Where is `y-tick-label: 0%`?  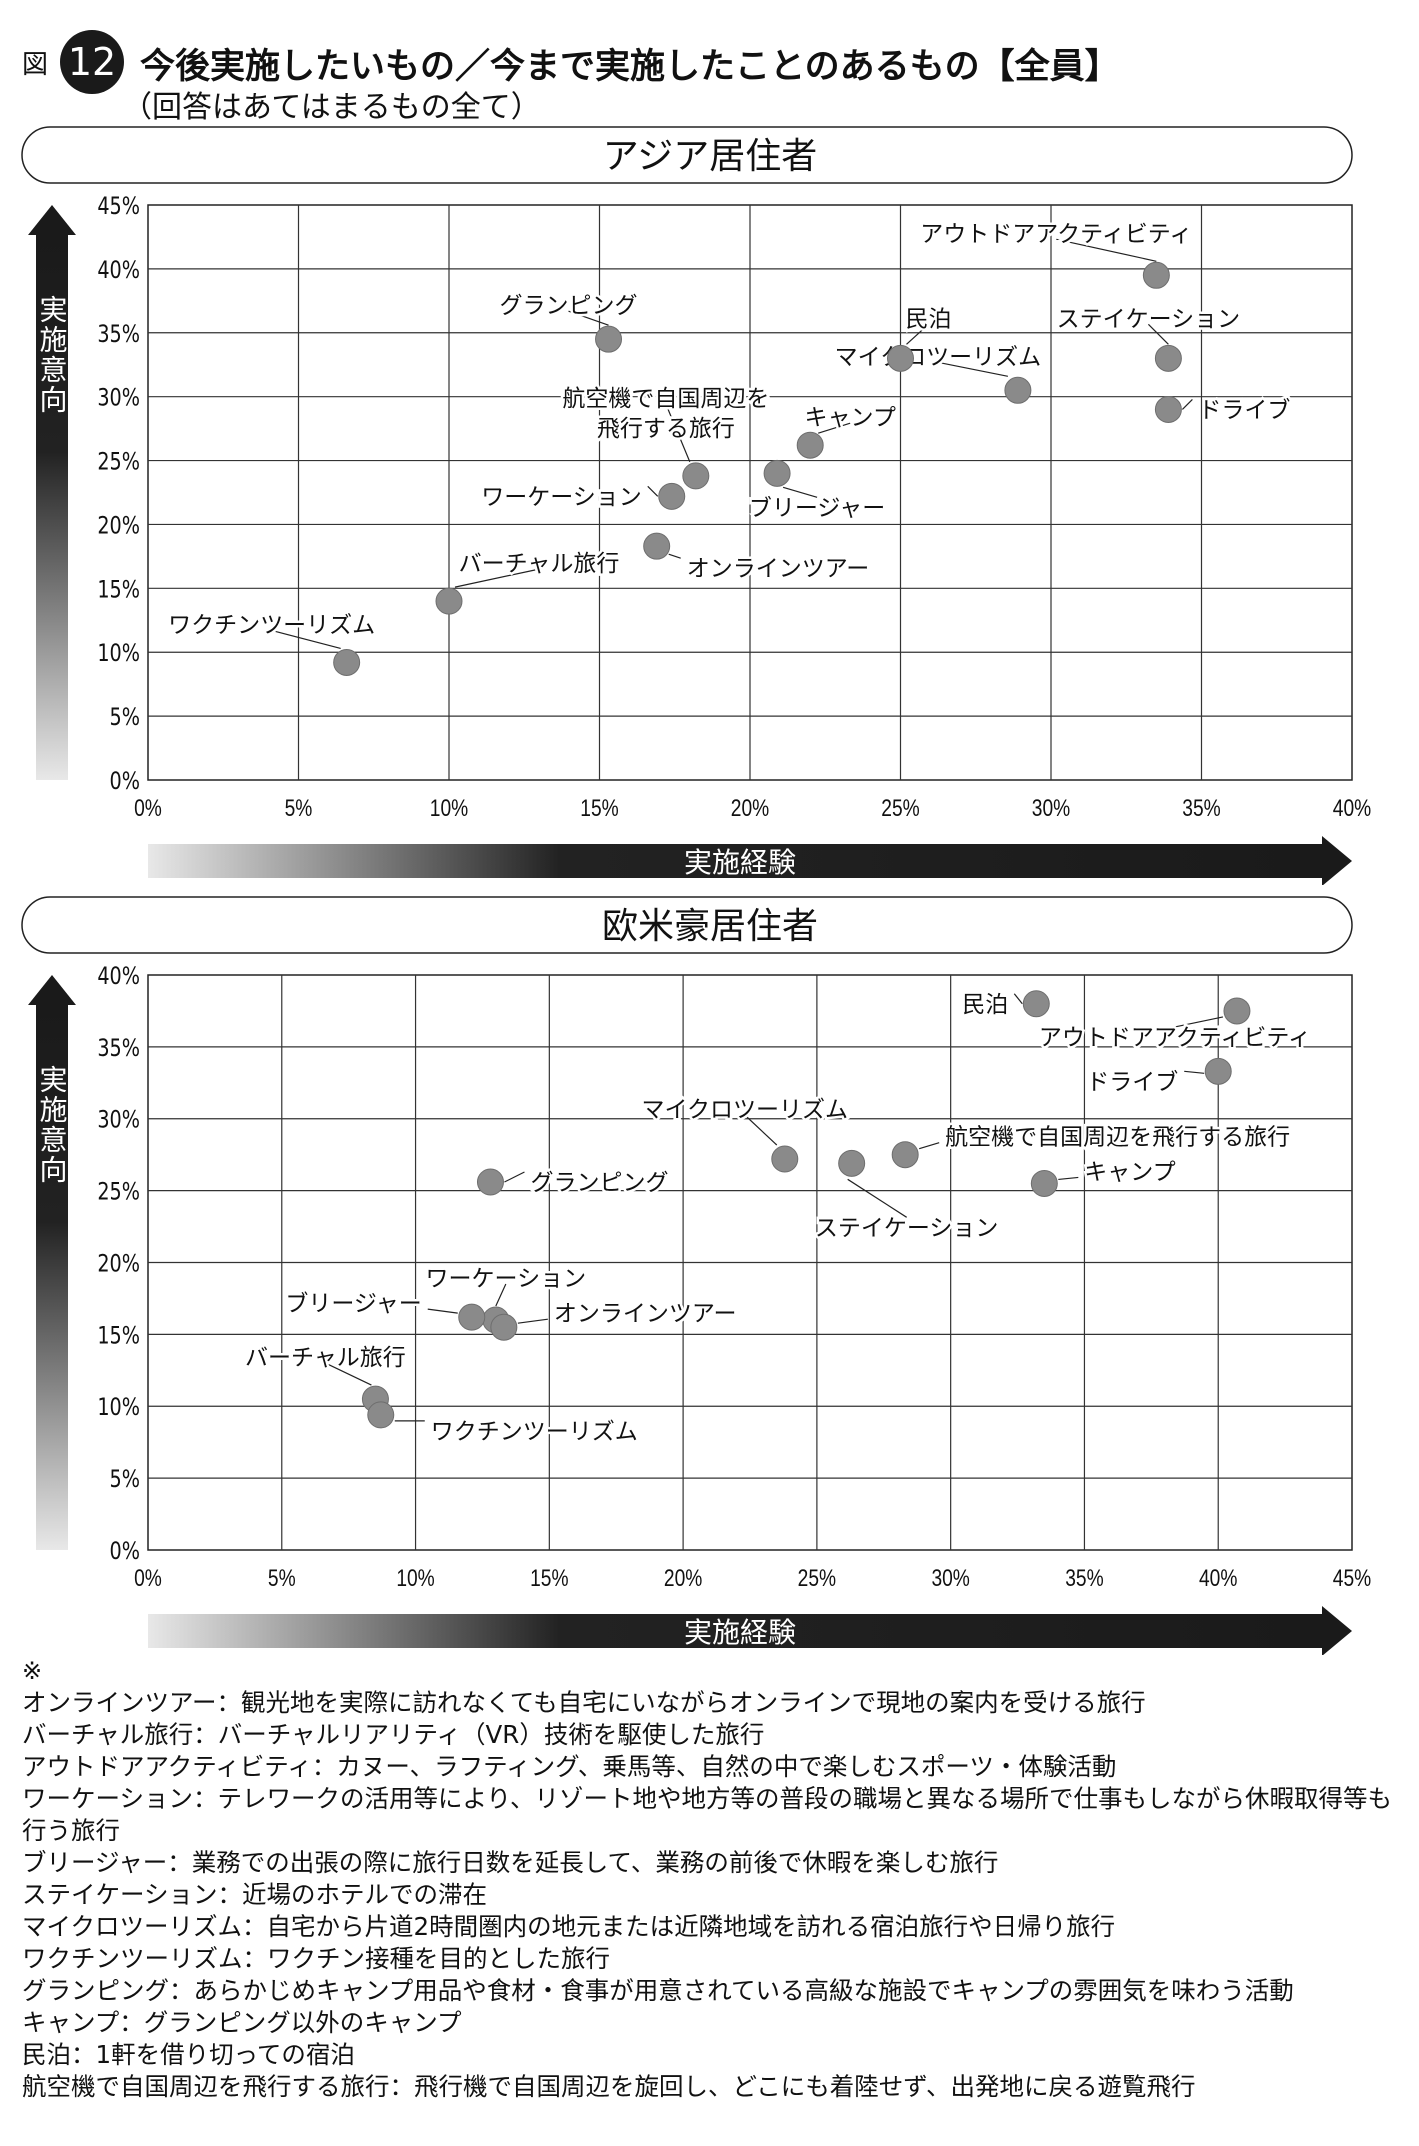 y-tick-label: 0% is located at coordinates (125, 782).